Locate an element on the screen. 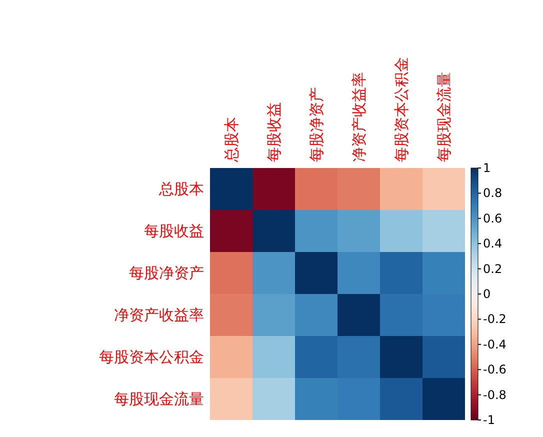  x-tick-label: 净资产收益率 is located at coordinates (359, 117).